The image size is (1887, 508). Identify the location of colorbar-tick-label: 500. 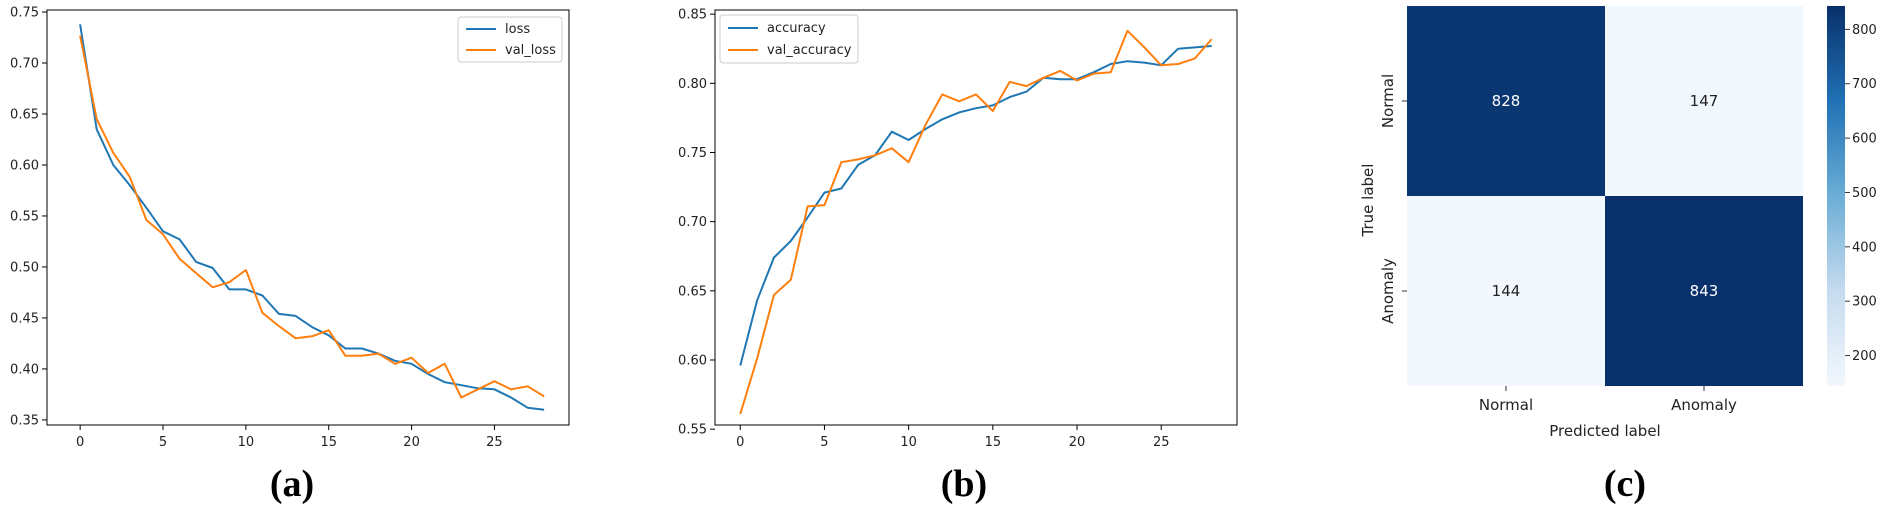
(1864, 193).